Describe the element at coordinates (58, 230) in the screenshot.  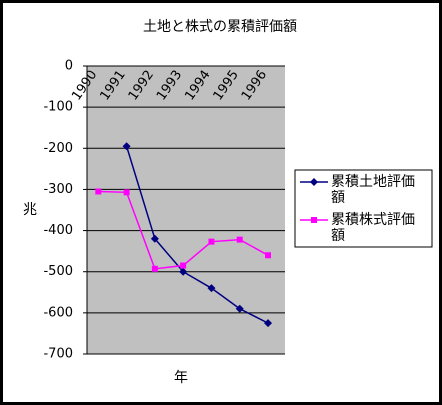
I see `y-tick-label: -400` at that location.